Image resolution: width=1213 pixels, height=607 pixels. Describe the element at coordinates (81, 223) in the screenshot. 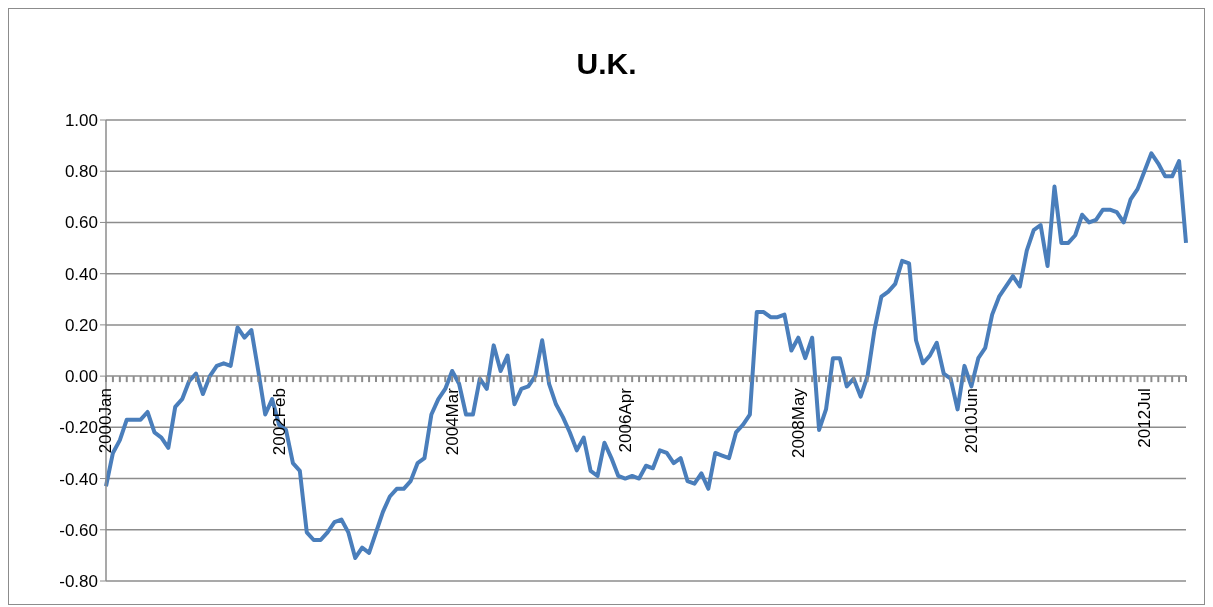

I see `y-tick-label: 0.60` at that location.